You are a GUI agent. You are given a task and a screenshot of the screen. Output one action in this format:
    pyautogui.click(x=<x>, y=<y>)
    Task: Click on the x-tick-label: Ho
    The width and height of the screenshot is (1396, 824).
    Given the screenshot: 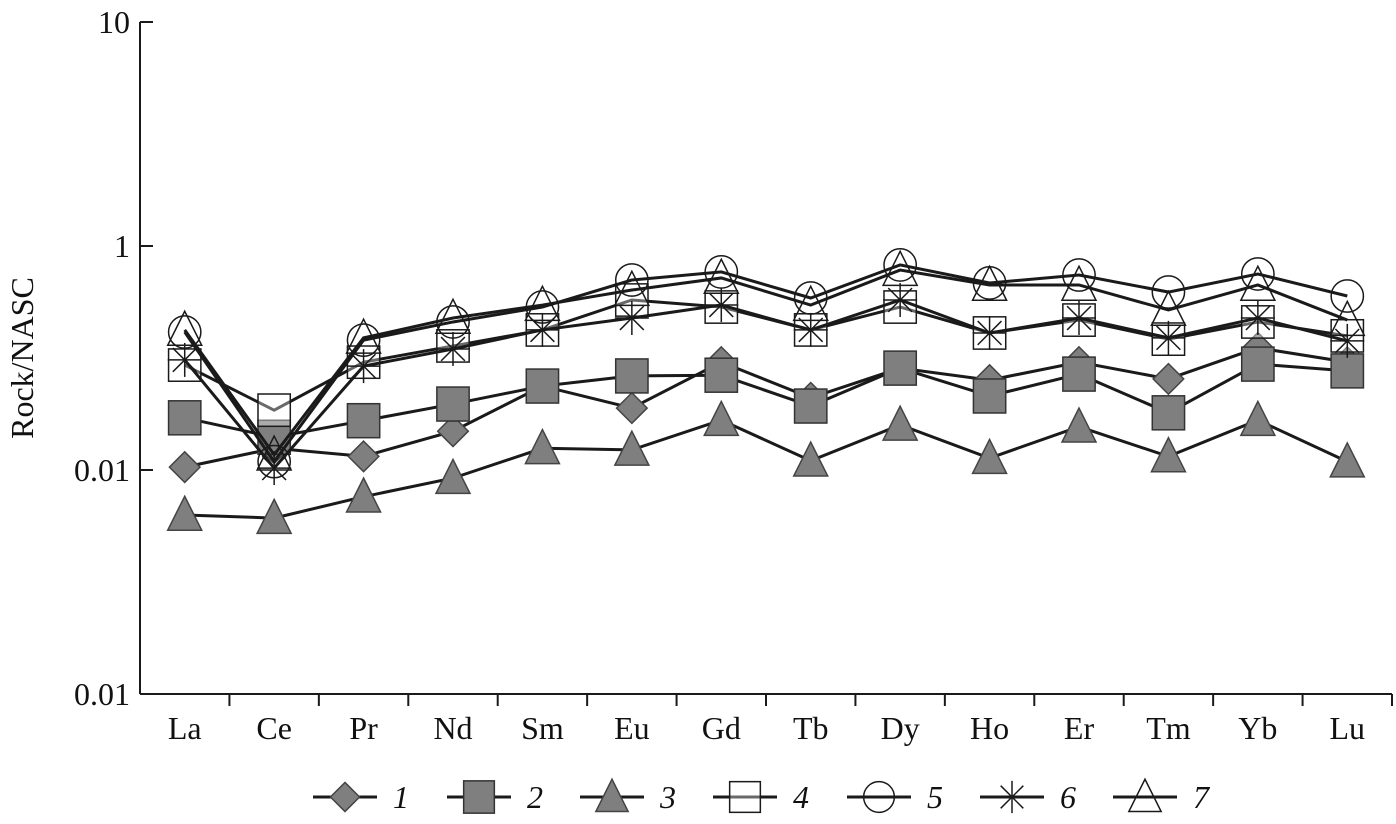 What is the action you would take?
    pyautogui.click(x=989, y=728)
    